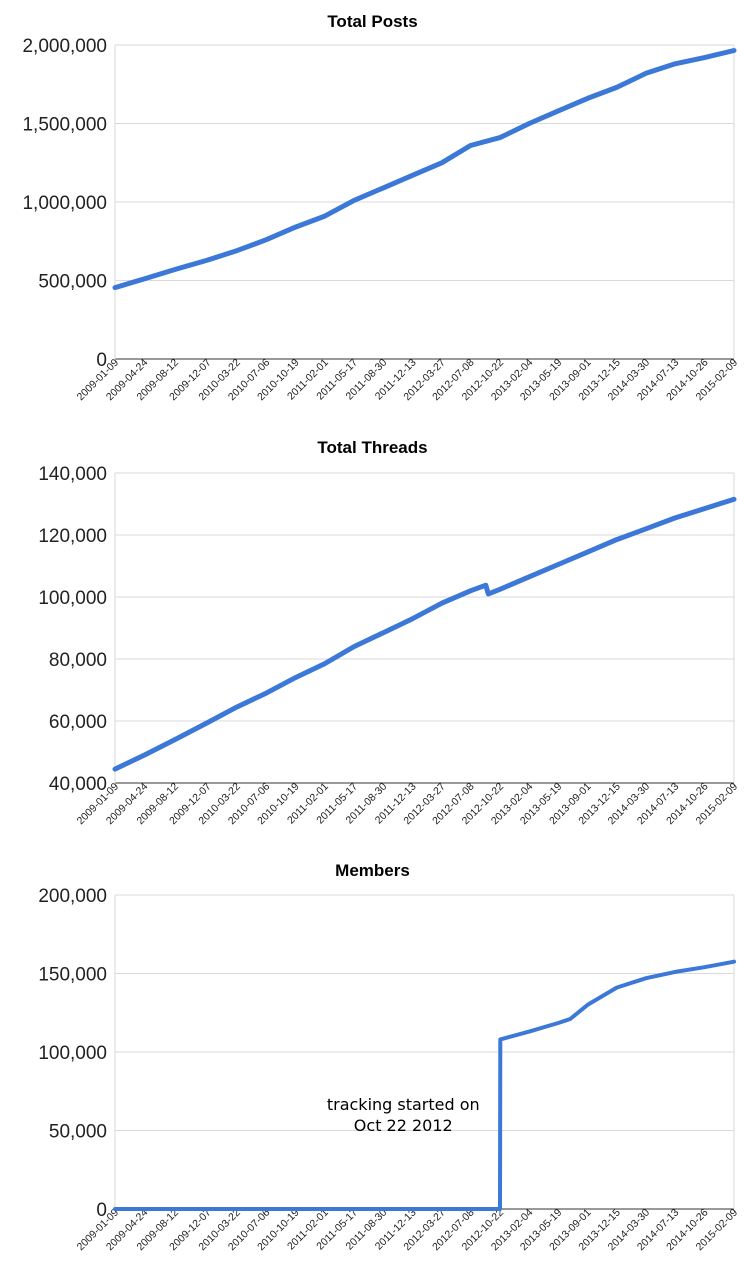  Describe the element at coordinates (72, 282) in the screenshot. I see `y-tick-label: 500,000` at that location.